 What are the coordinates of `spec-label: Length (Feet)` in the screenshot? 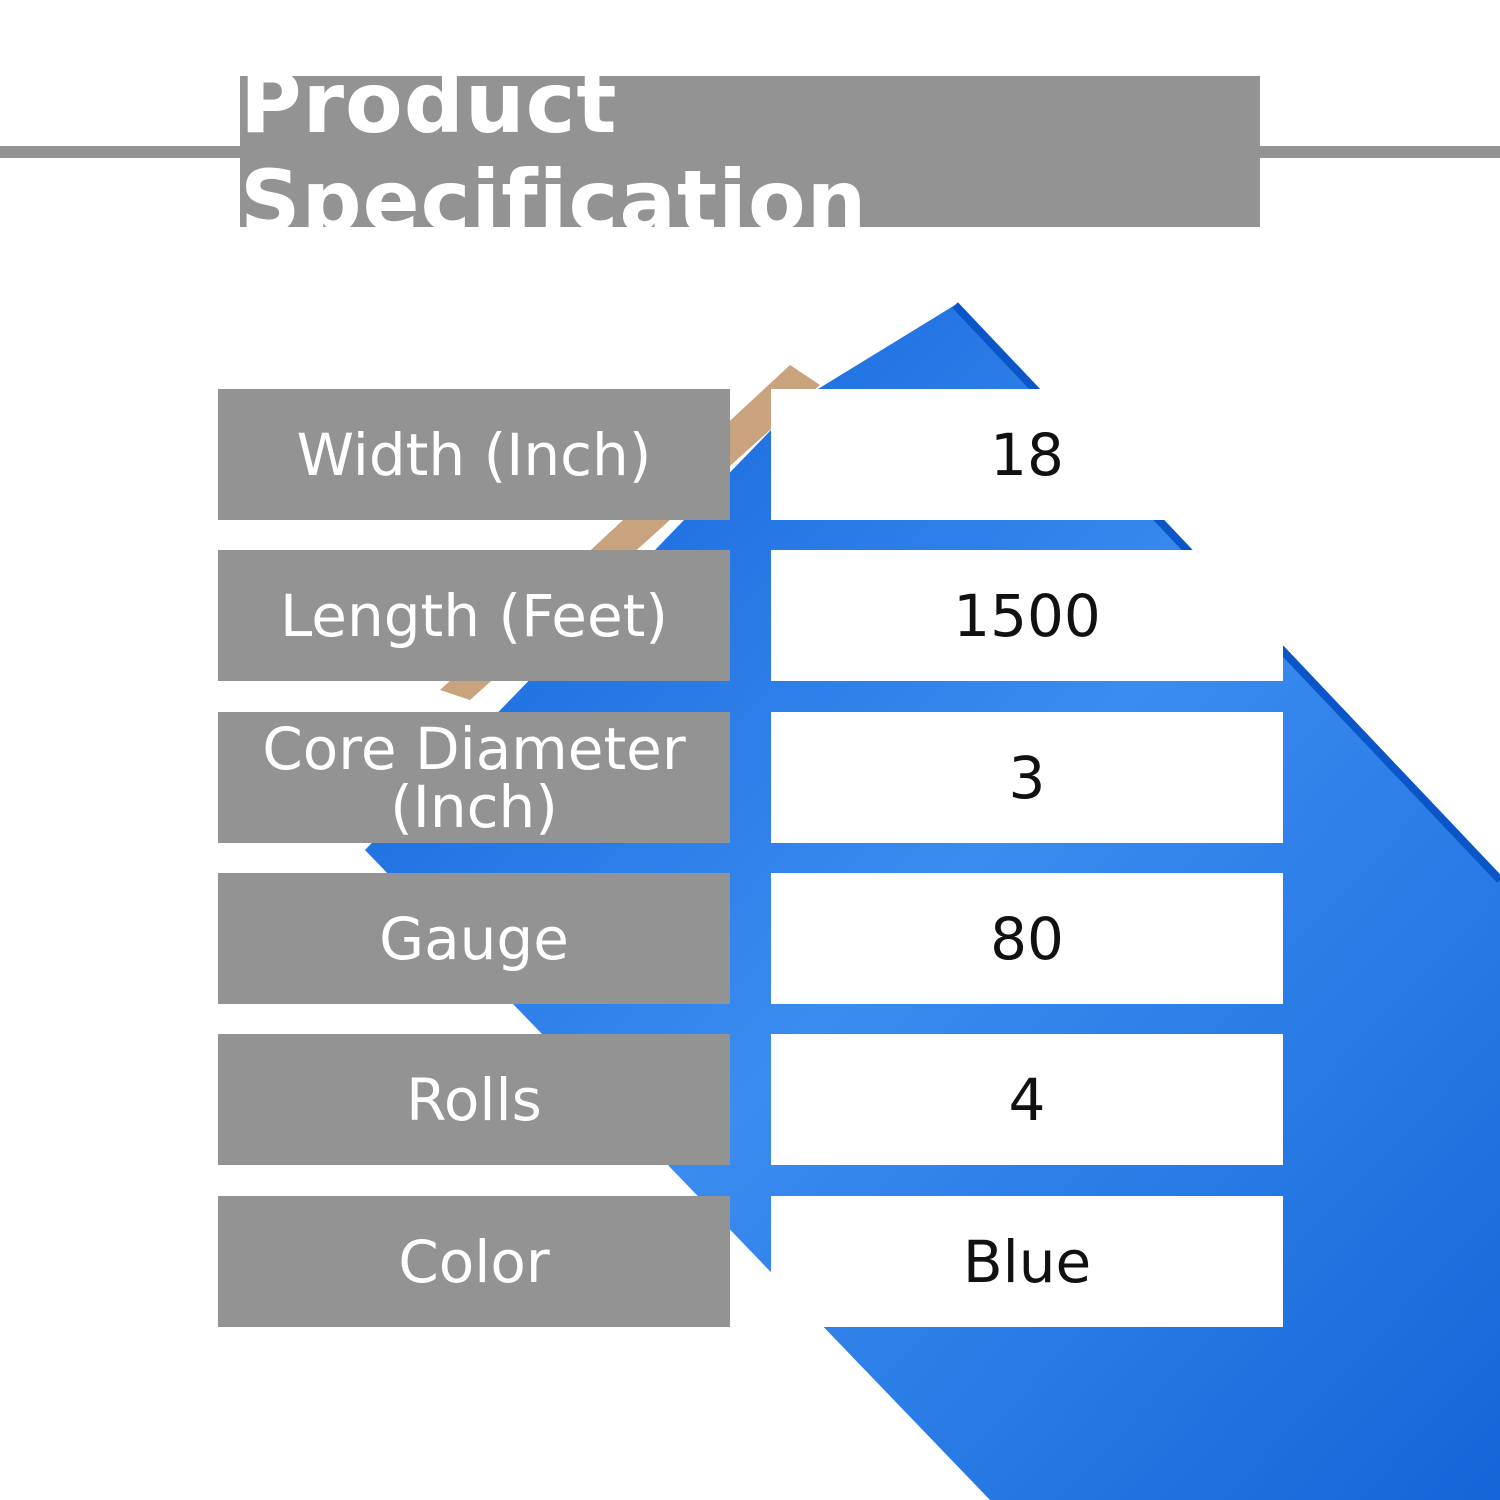 It's located at (474, 615).